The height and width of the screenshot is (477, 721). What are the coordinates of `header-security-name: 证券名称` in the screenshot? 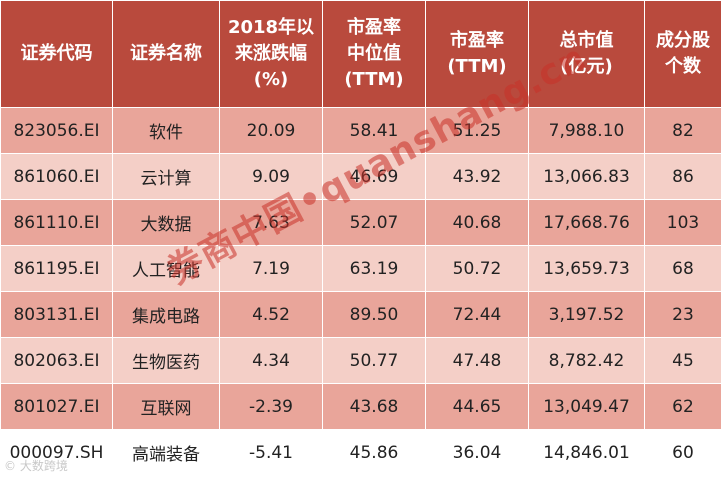 It's located at (166, 54).